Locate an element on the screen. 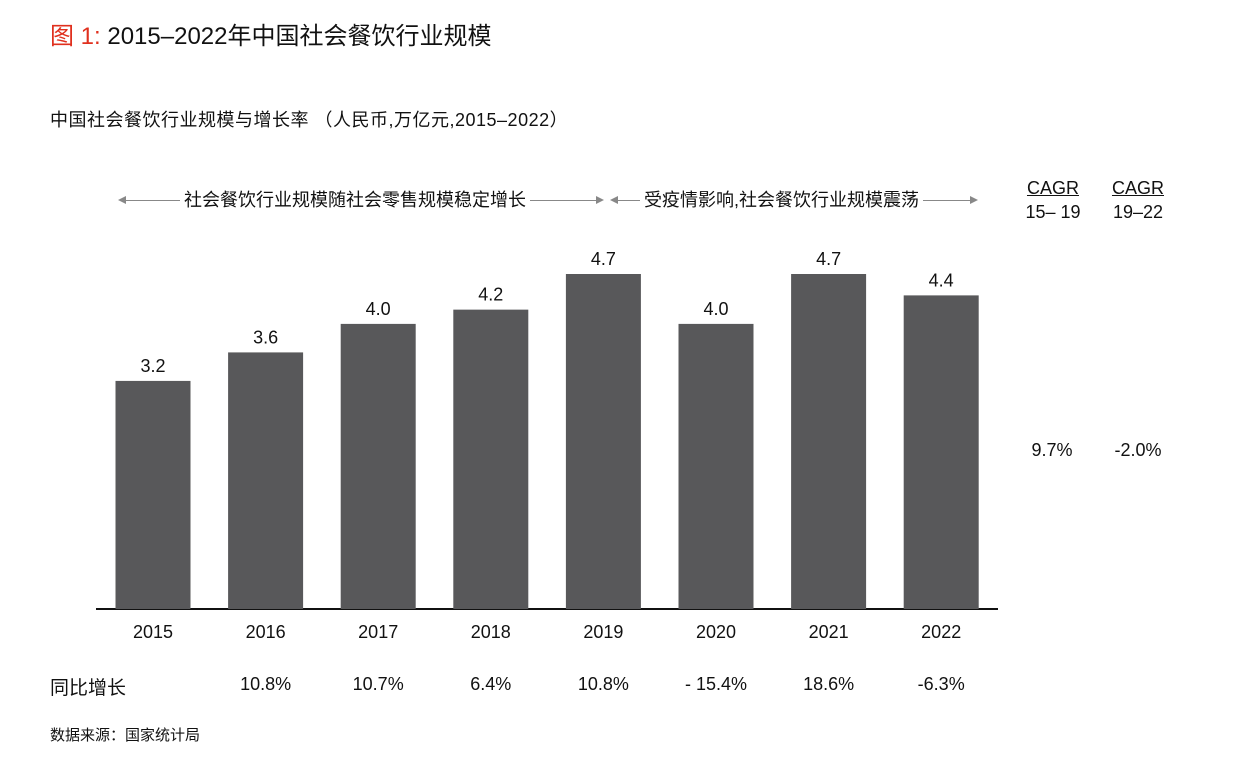 Image resolution: width=1259 pixels, height=768 pixels. data-label-2019: 4.7 is located at coordinates (603, 259).